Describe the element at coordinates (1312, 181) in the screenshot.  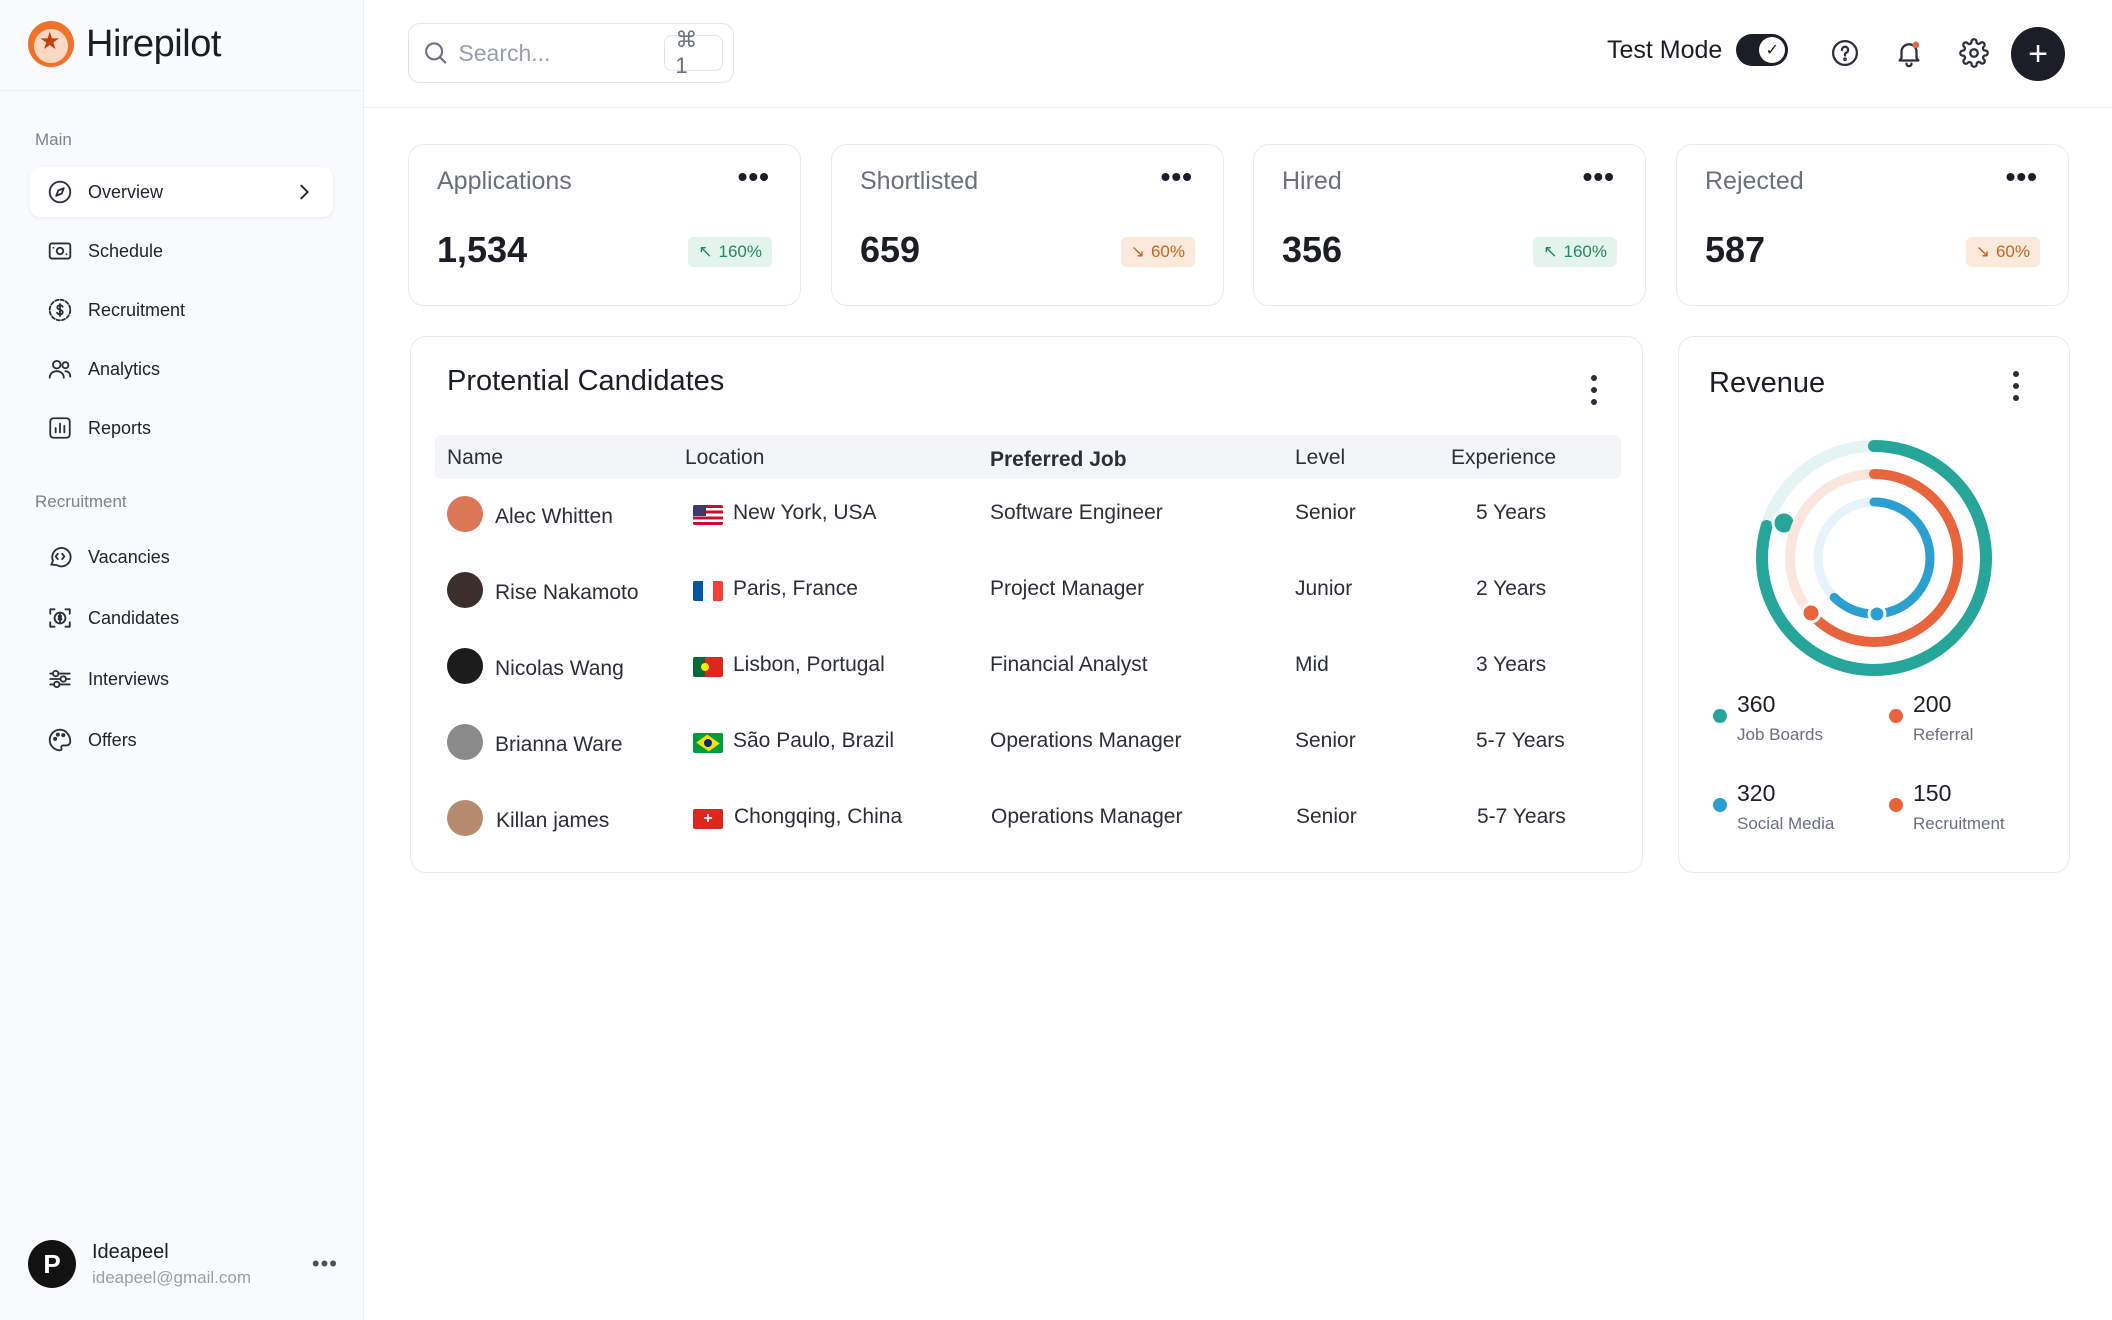
I see `stat-title: Hired` at that location.